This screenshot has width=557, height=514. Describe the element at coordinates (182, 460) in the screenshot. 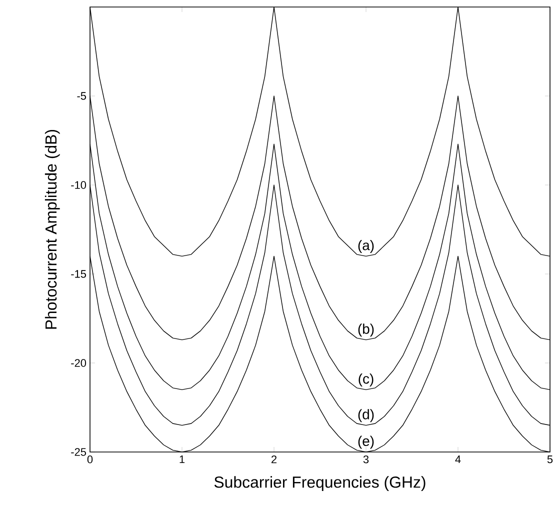

I see `x-tick-label: 1` at that location.